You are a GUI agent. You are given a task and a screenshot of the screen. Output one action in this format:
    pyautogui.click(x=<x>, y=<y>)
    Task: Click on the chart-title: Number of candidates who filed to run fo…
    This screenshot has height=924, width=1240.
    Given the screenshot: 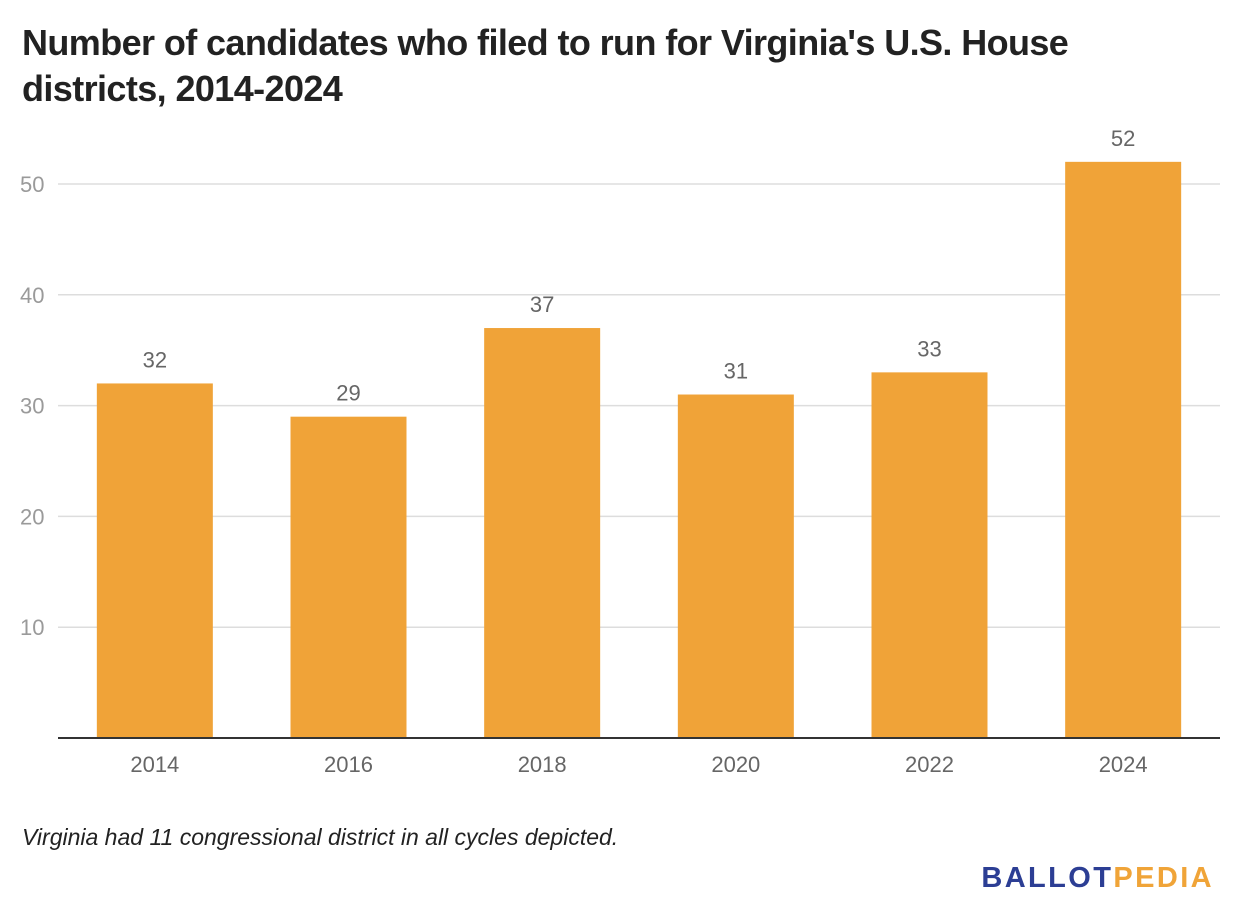 What is the action you would take?
    pyautogui.click(x=545, y=65)
    